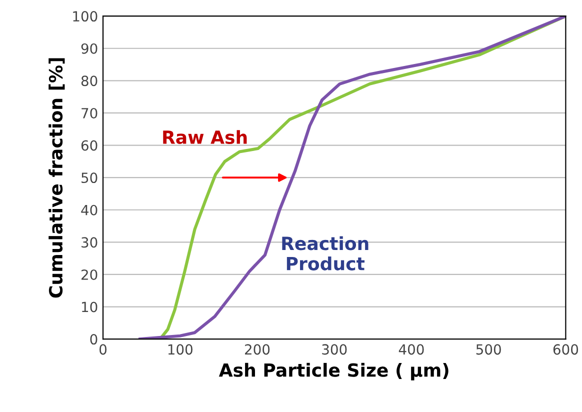  I want to click on x-axis-title: Ash Particle Size ( μm), so click(333, 371).